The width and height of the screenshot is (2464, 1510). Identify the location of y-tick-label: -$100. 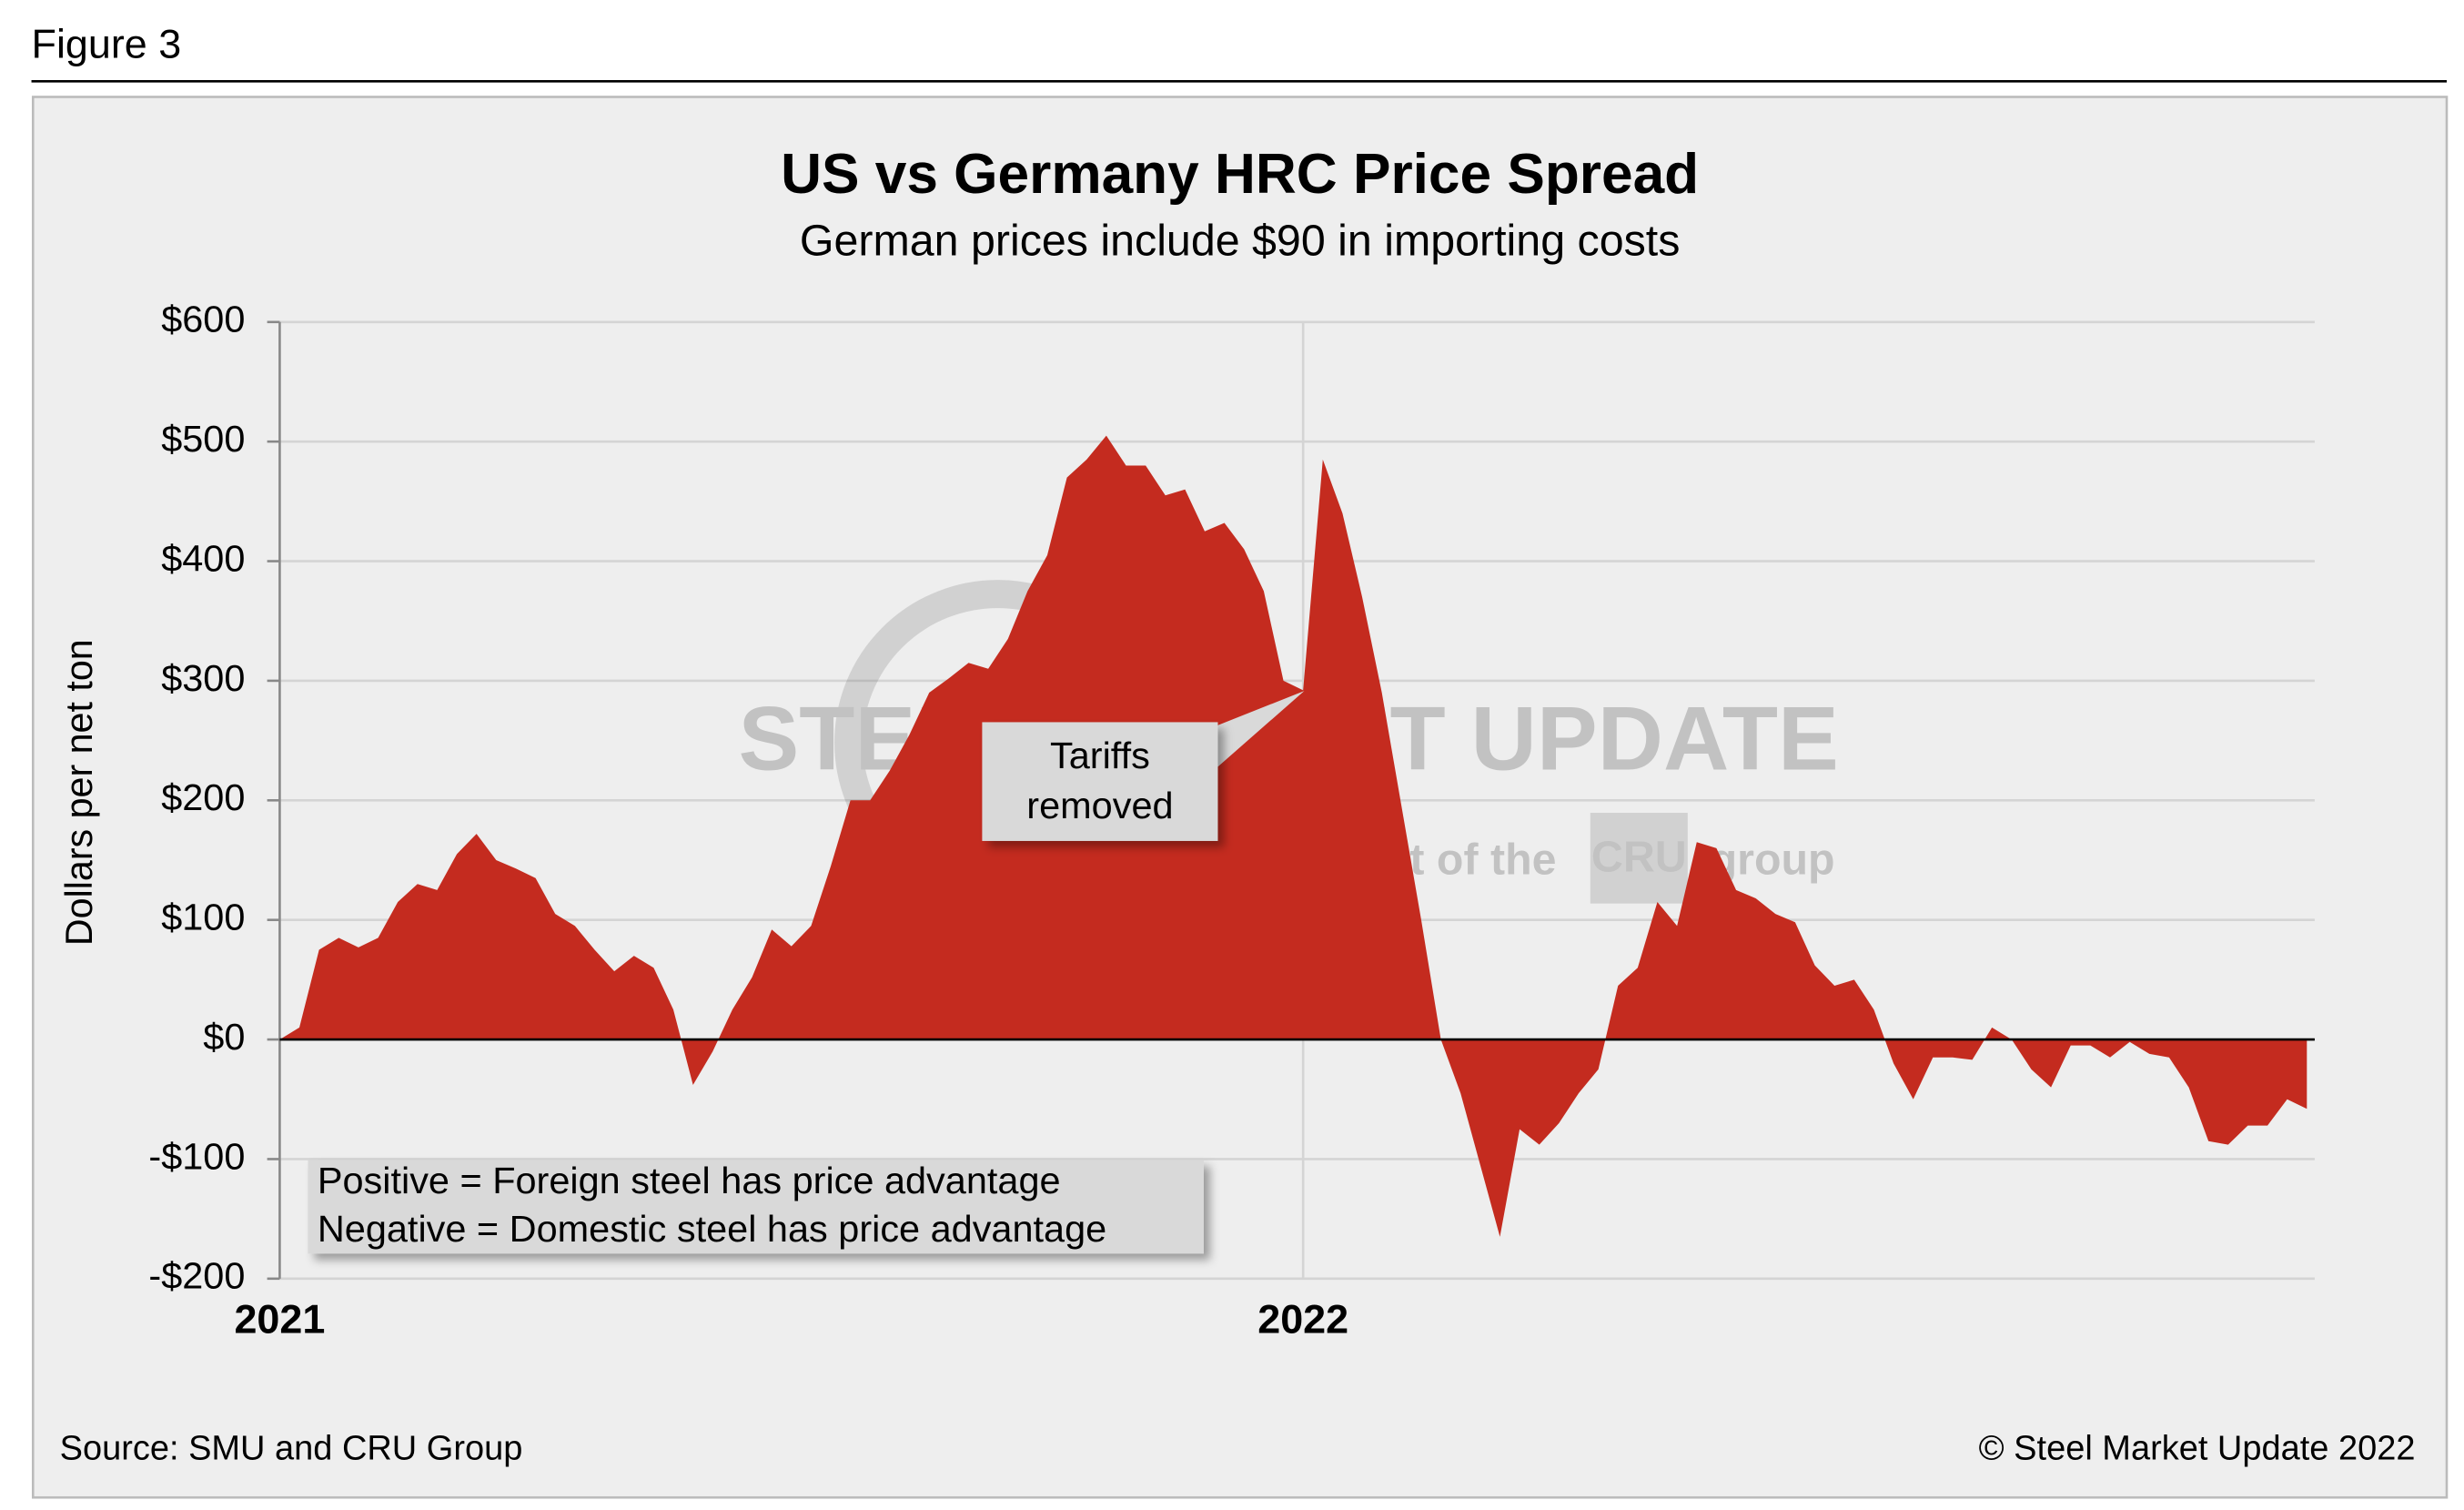
(196, 1156).